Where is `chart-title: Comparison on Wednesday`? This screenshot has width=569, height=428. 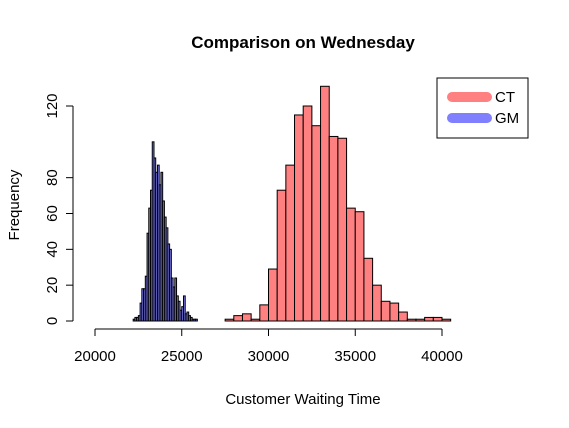 chart-title: Comparison on Wednesday is located at coordinates (303, 42).